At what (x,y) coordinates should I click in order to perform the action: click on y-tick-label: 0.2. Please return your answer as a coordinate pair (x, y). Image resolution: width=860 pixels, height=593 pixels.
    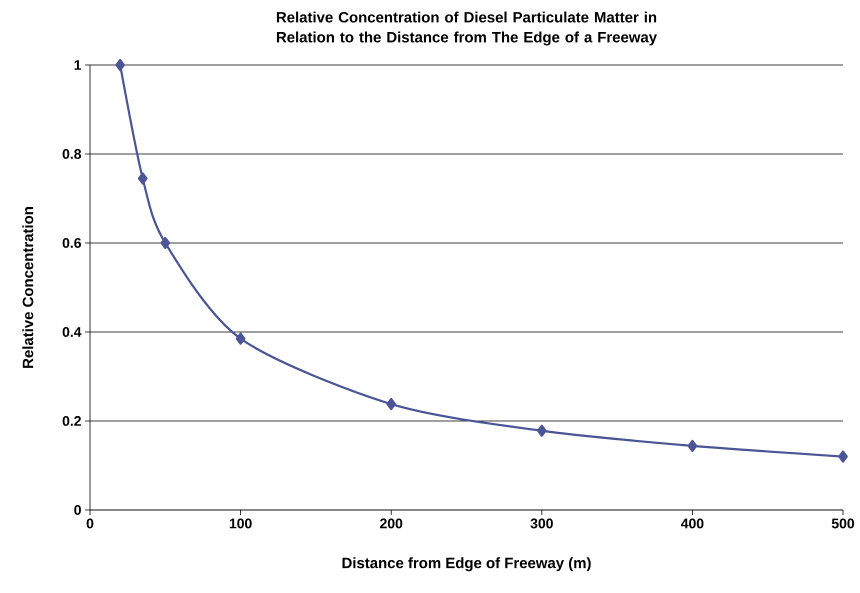
    Looking at the image, I should click on (71, 421).